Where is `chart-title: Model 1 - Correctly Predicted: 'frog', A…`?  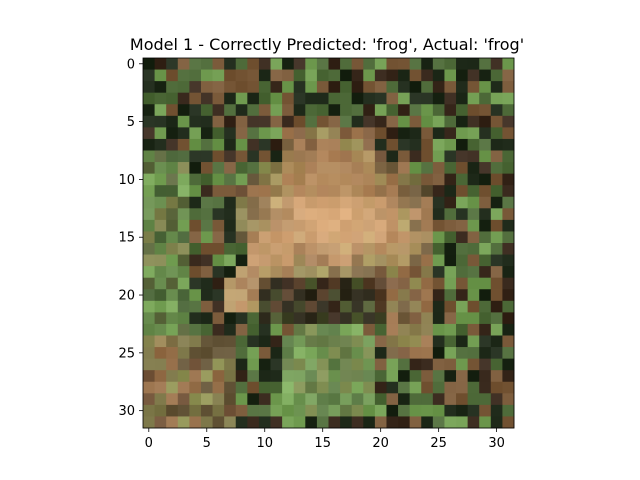 chart-title: Model 1 - Correctly Predicted: 'frog', A… is located at coordinates (327, 44).